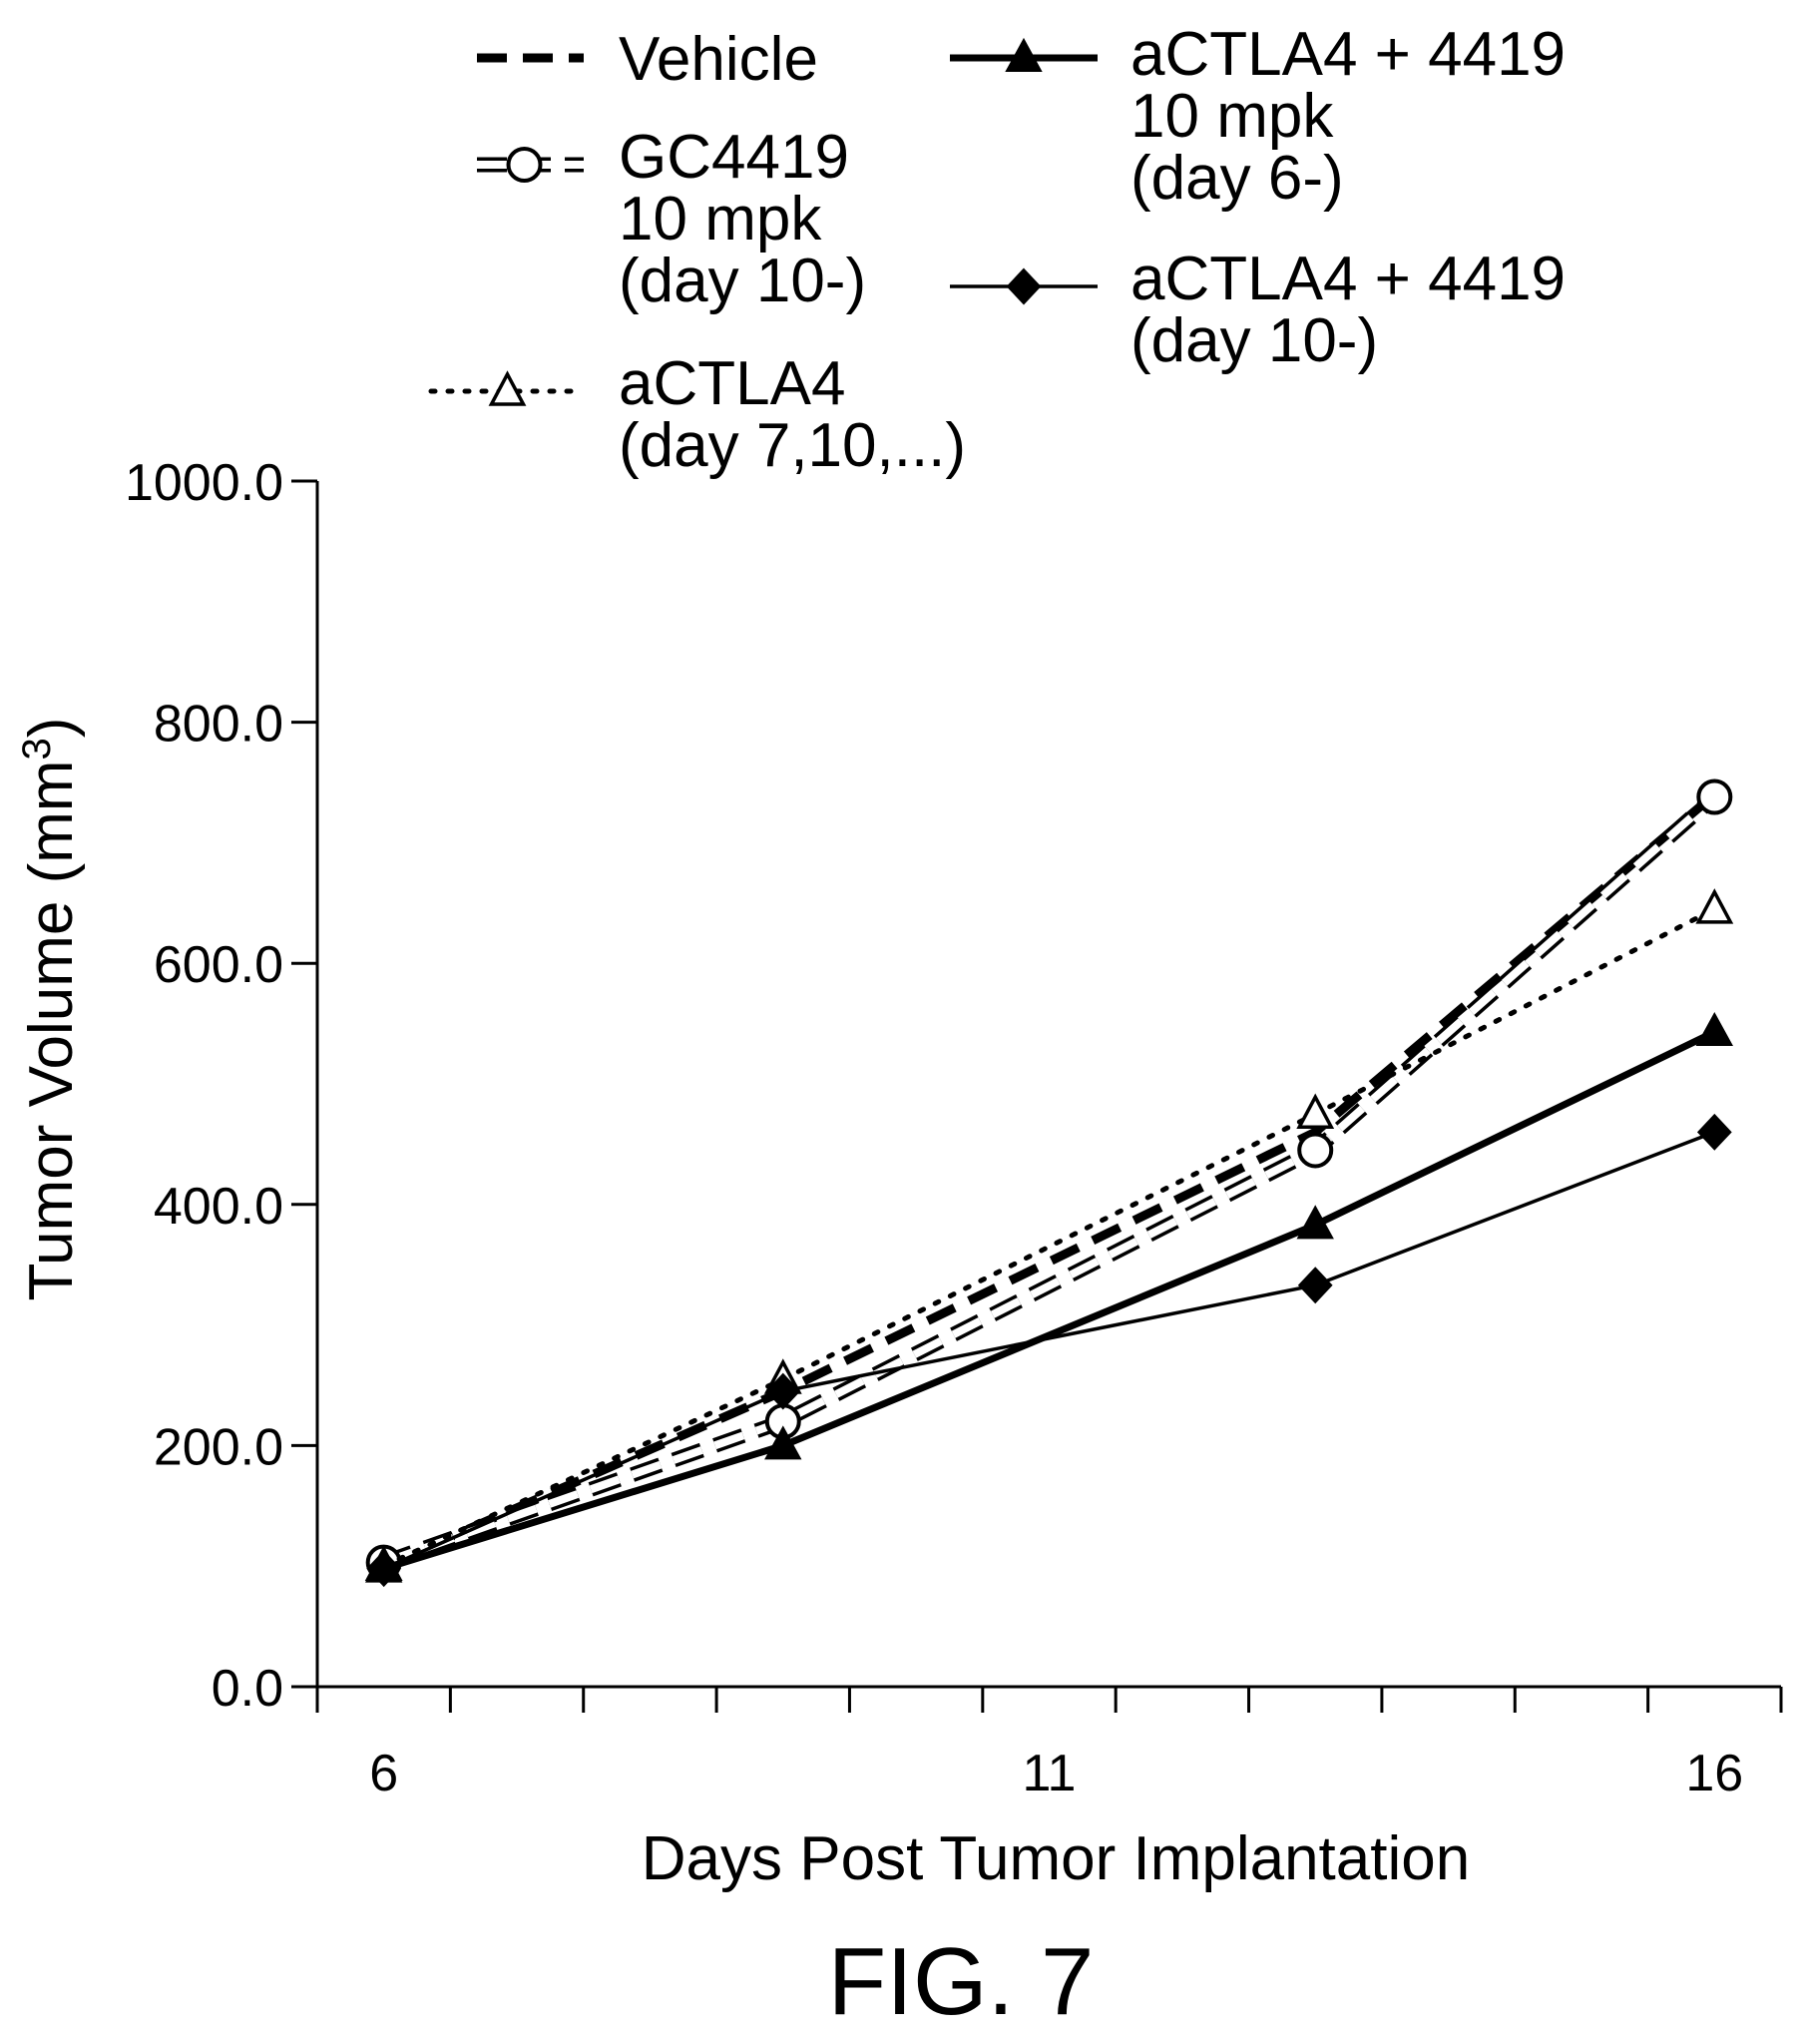 This screenshot has height=2044, width=1804. I want to click on y-axis-title-superscript: 3, so click(37, 749).